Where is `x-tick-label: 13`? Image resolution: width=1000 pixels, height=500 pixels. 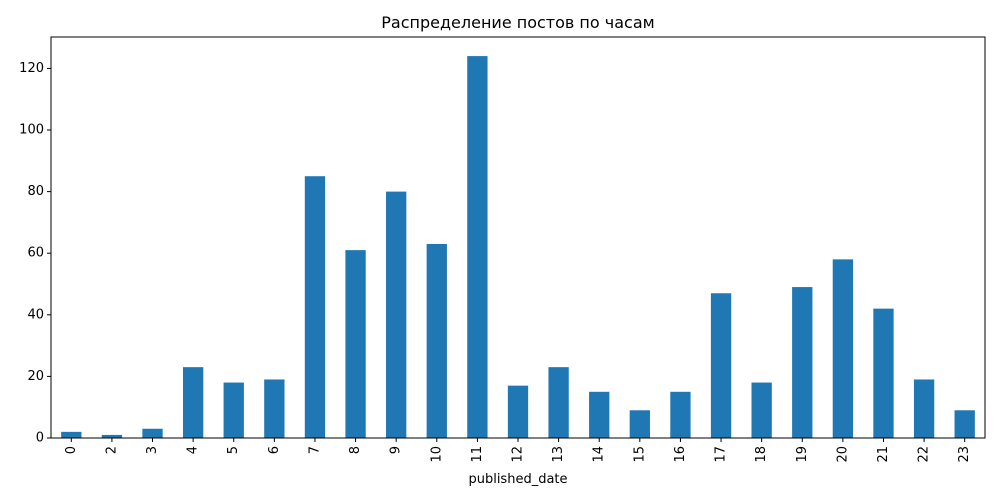 x-tick-label: 13 is located at coordinates (558, 454).